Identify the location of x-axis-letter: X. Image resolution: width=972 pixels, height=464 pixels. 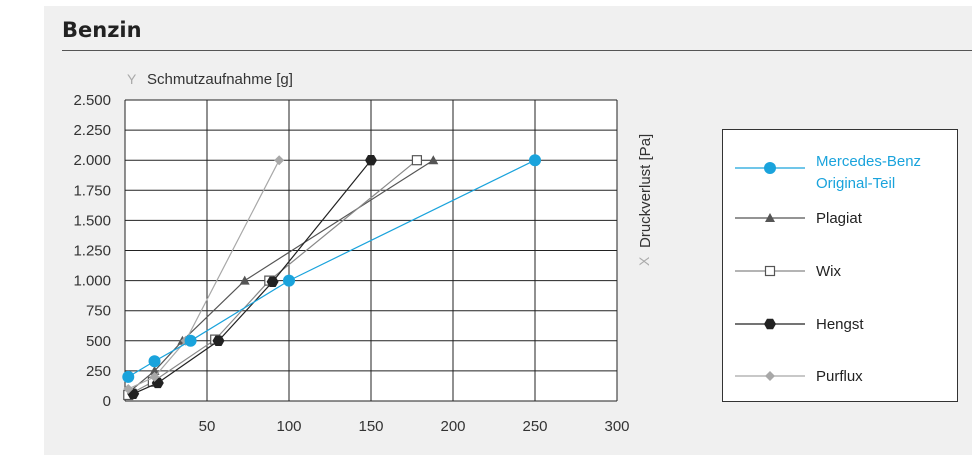
(644, 261).